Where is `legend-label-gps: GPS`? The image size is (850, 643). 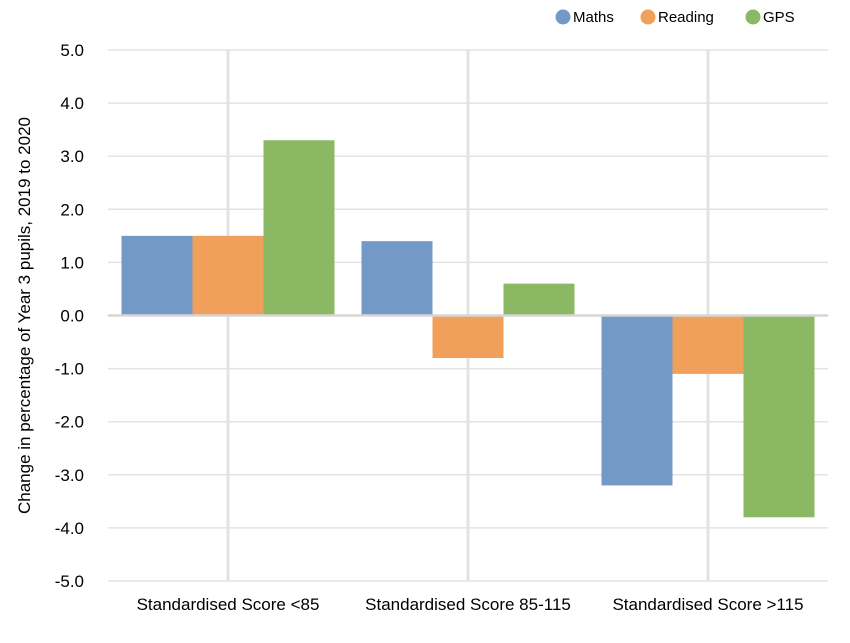
legend-label-gps: GPS is located at coordinates (779, 17).